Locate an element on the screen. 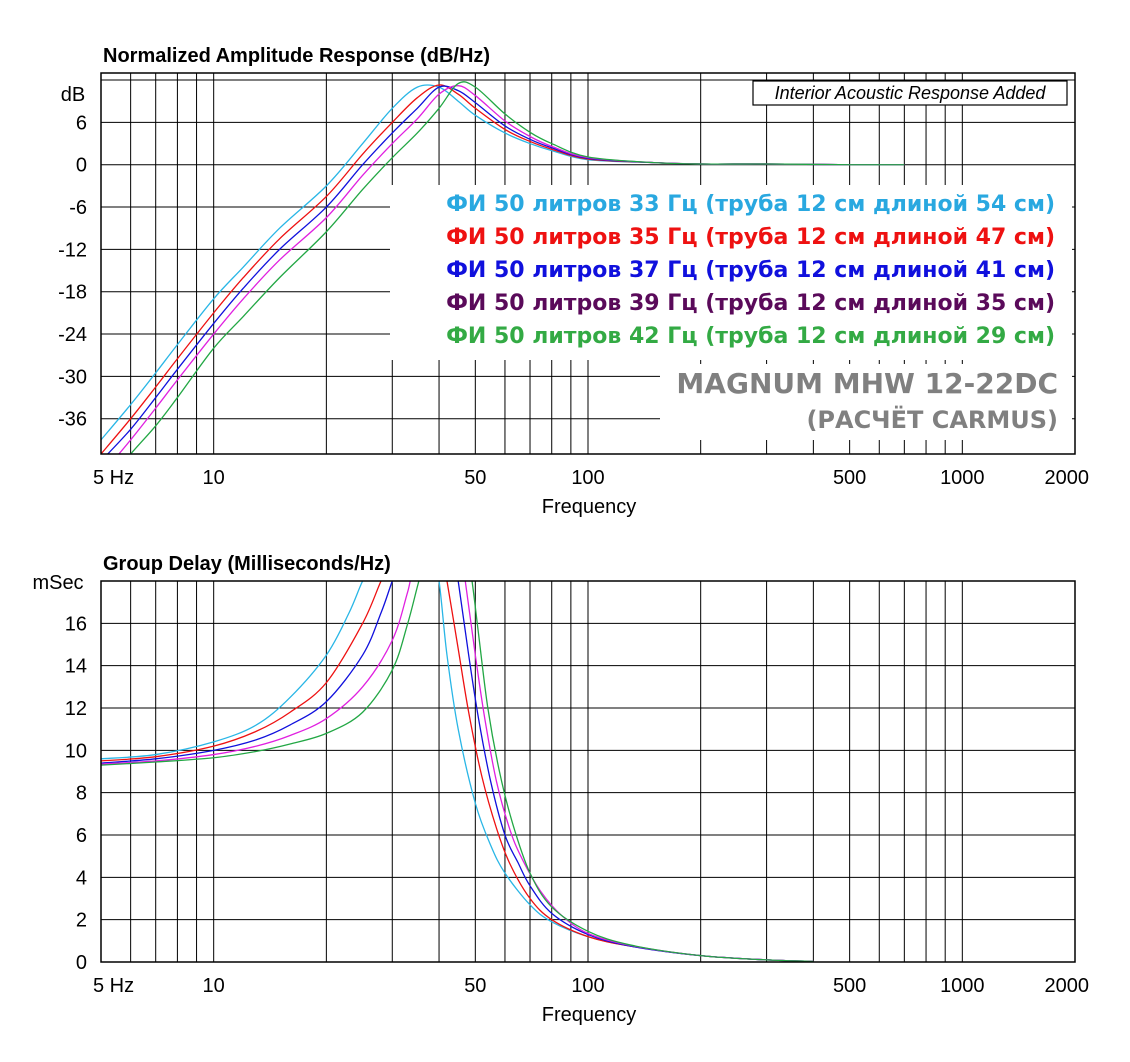 The width and height of the screenshot is (1130, 1062). amplitude-x-tick-label: 1000 is located at coordinates (962, 478).